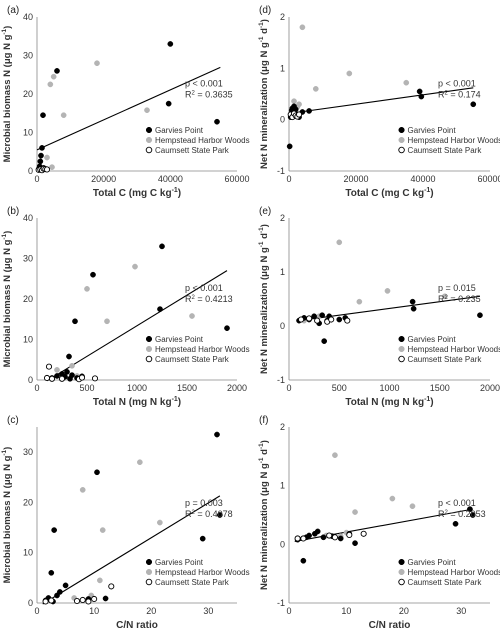 The width and height of the screenshot is (500, 636). Describe the element at coordinates (151, 611) in the screenshot. I see `x-tick-label: 20` at that location.